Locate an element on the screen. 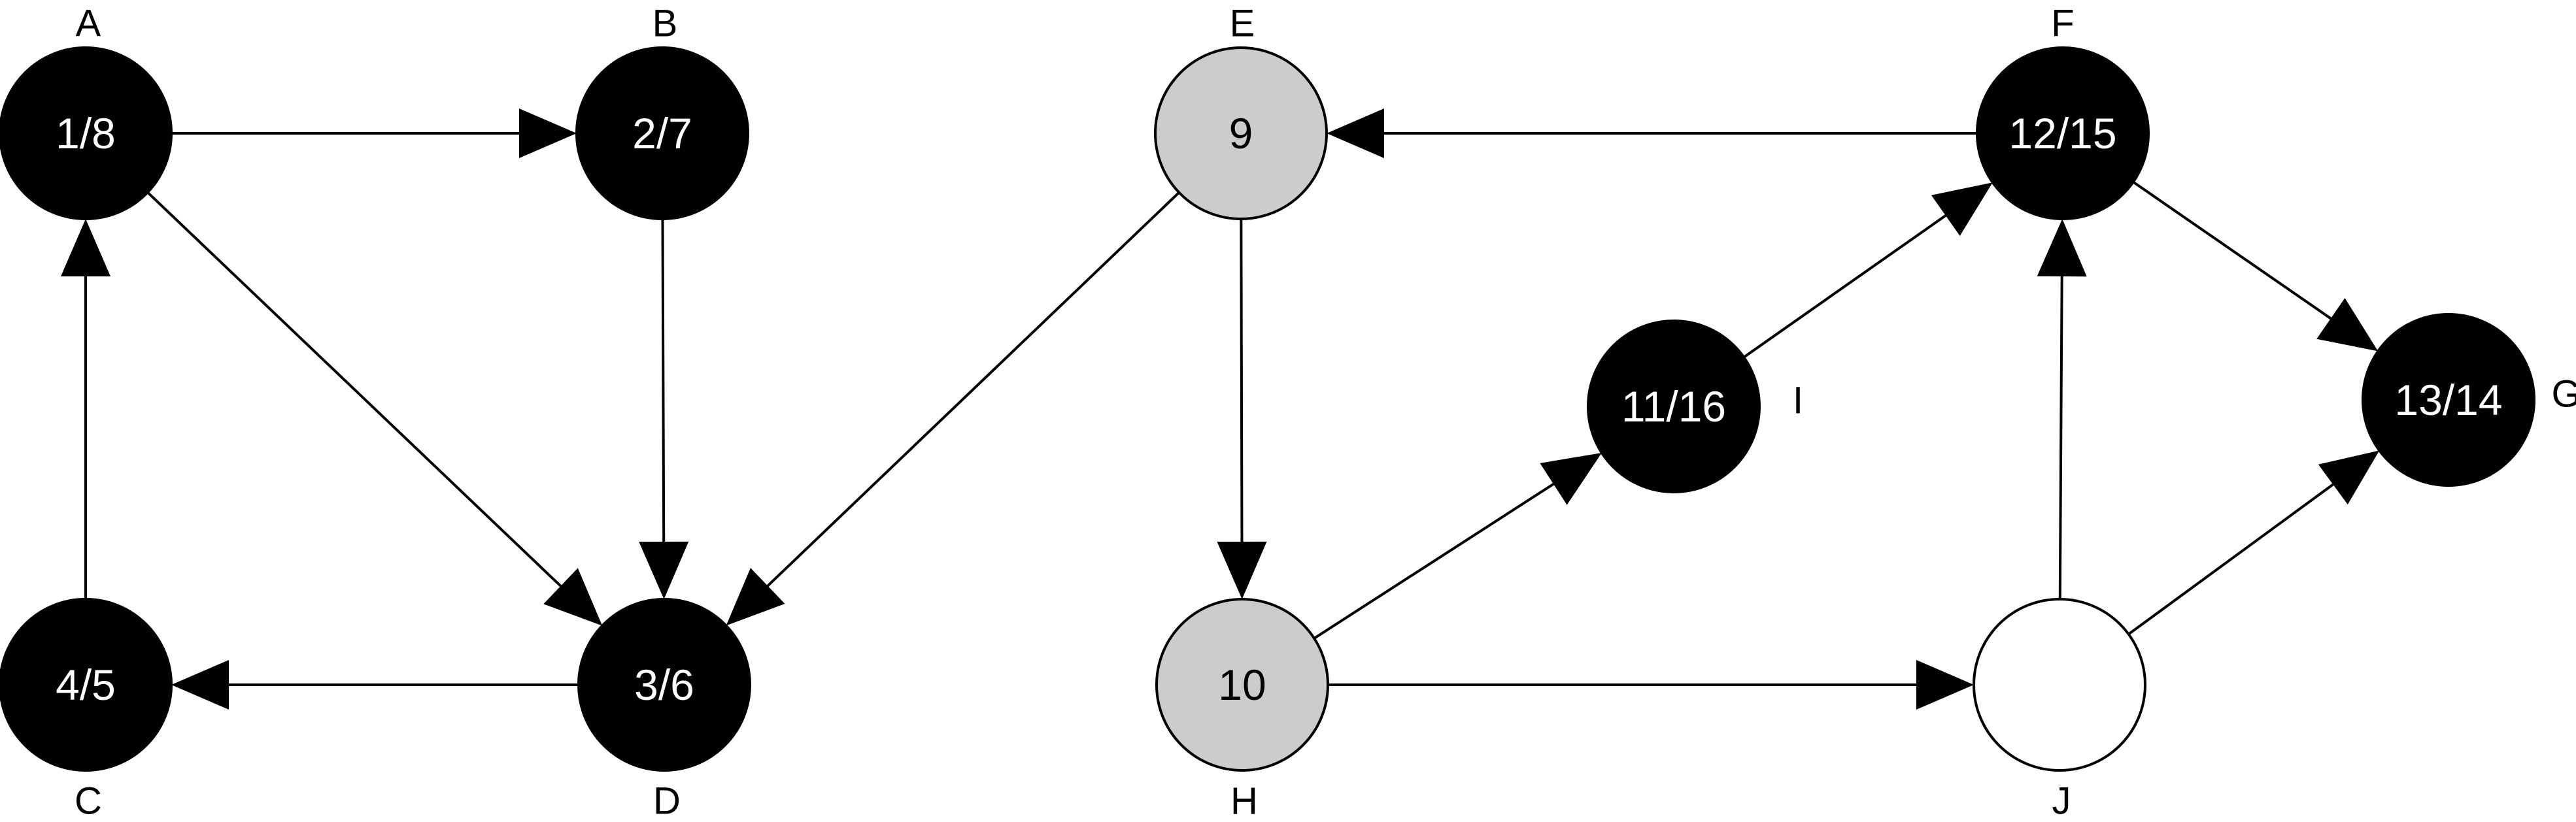 The image size is (2576, 822). node-value: 13/14 is located at coordinates (2448, 400).